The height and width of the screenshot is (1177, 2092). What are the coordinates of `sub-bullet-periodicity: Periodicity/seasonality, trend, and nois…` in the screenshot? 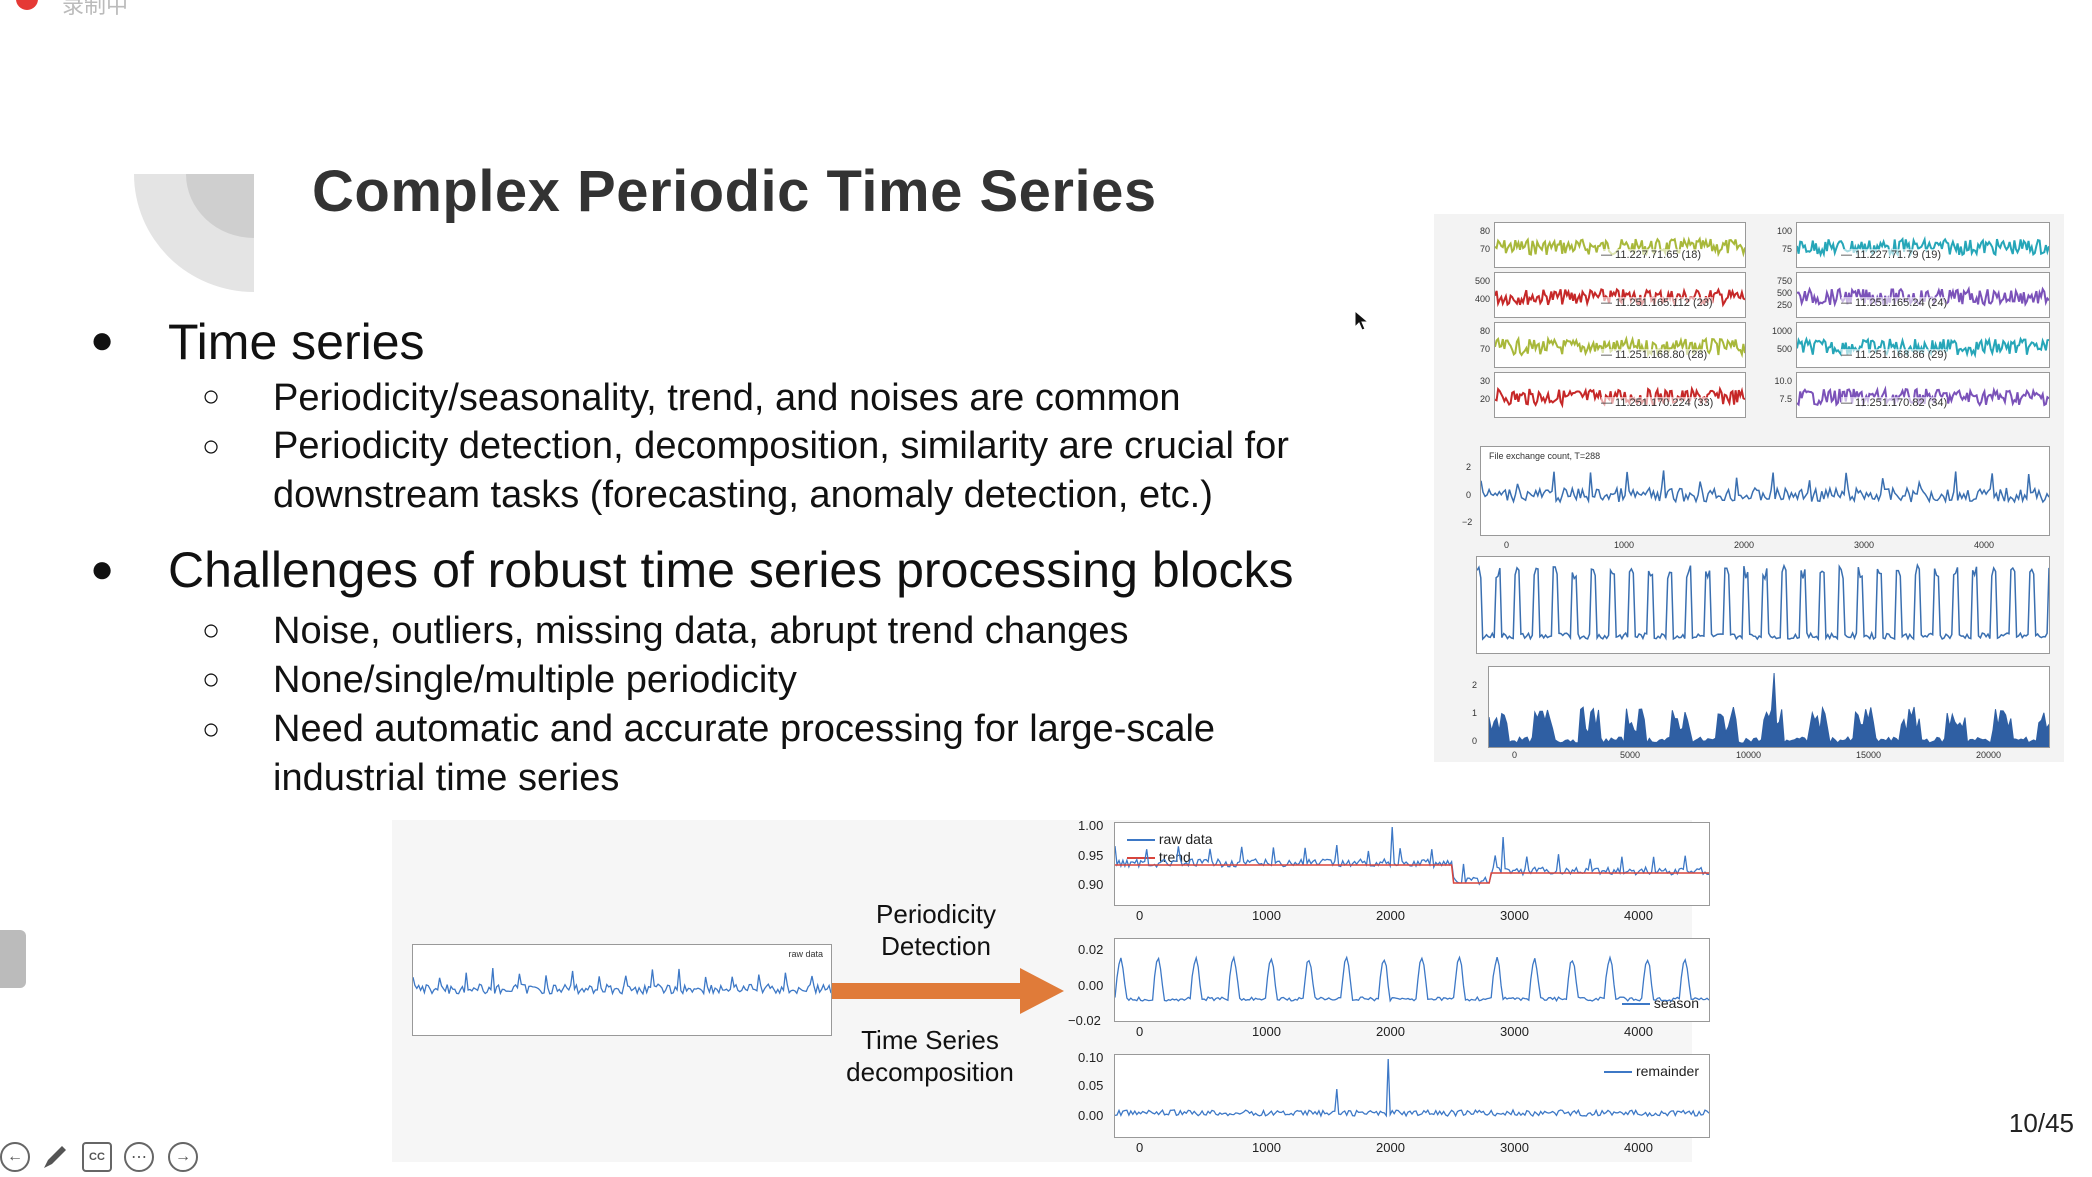 It's located at (727, 398).